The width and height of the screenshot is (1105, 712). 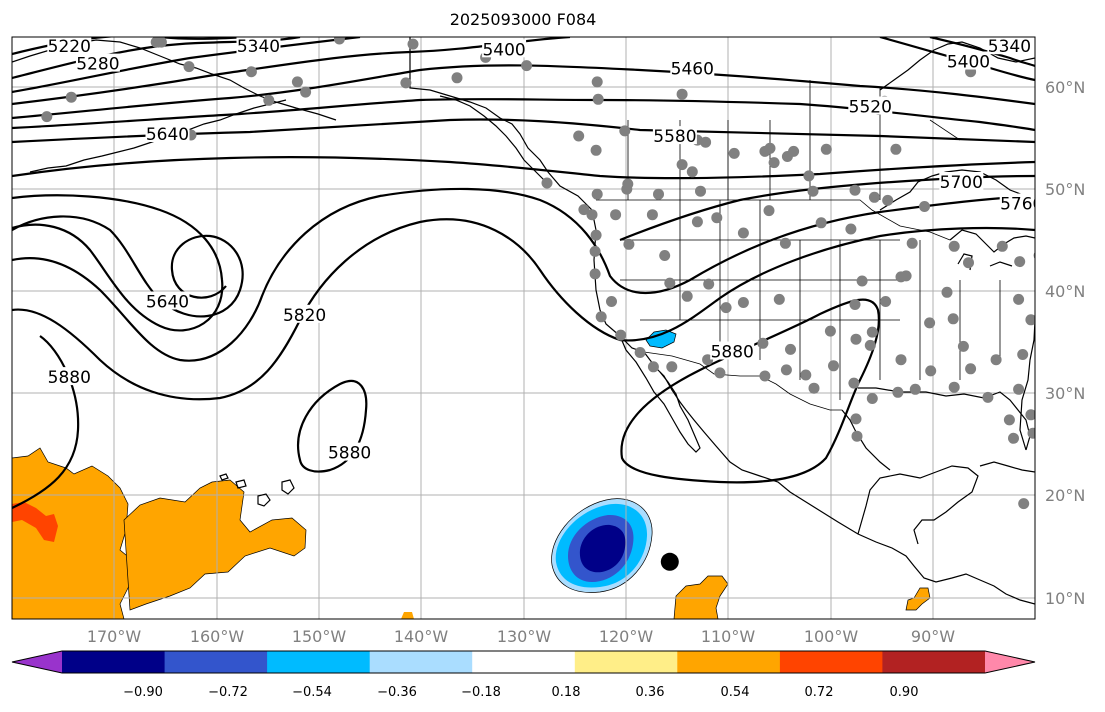 I want to click on contour-label: 5820, so click(x=304, y=316).